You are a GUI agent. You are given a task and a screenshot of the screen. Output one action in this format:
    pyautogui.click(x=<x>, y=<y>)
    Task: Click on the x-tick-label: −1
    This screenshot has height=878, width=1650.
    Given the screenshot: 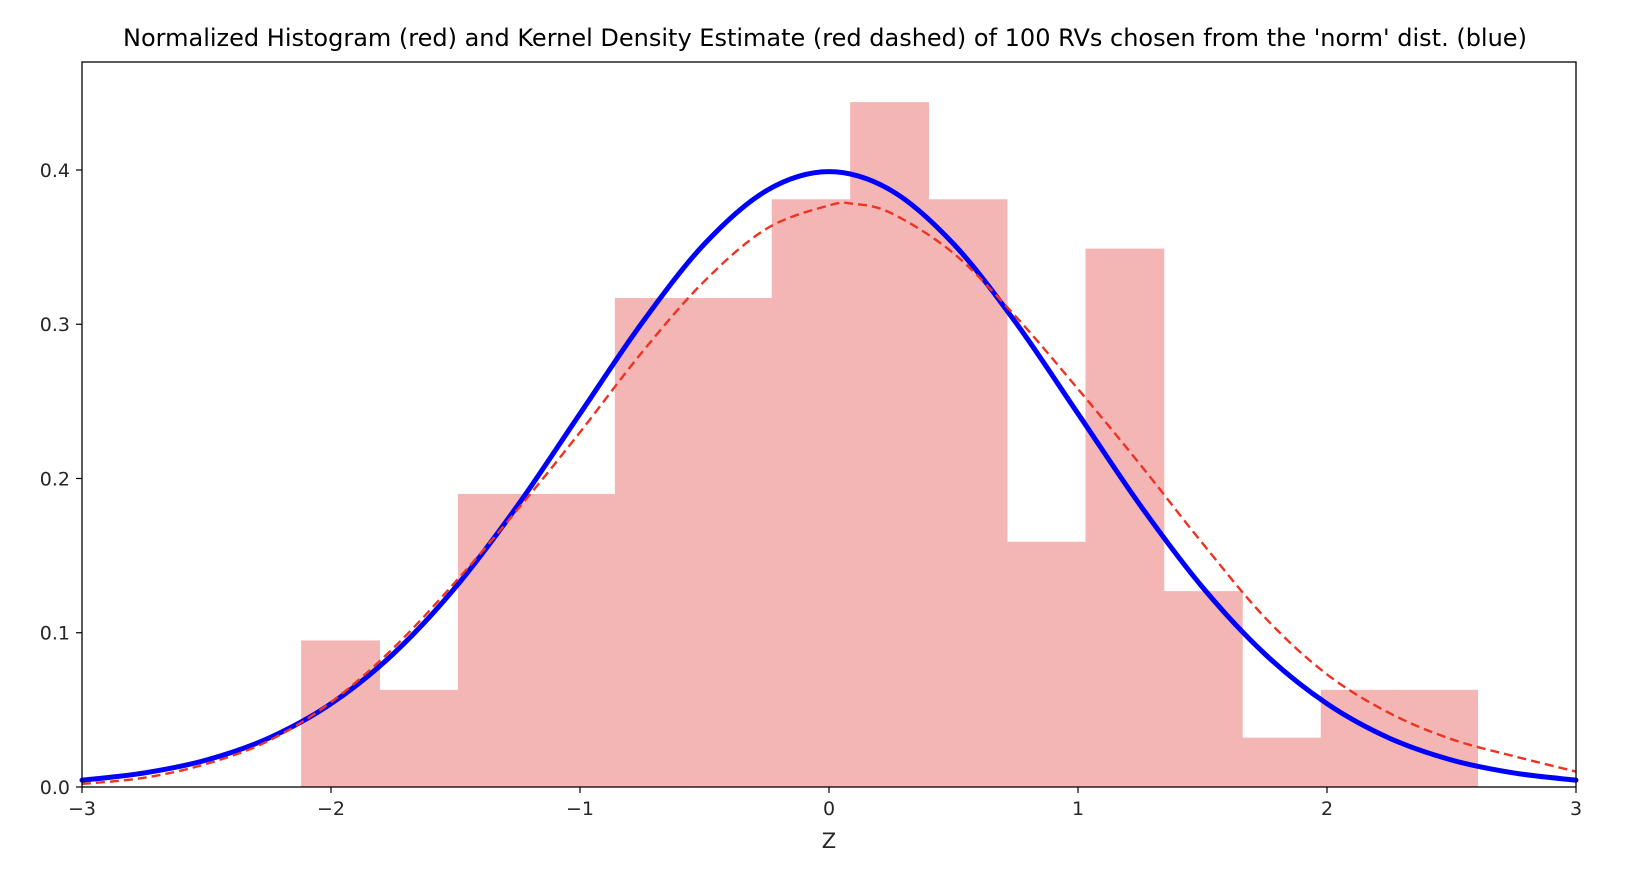 What is the action you would take?
    pyautogui.click(x=580, y=809)
    